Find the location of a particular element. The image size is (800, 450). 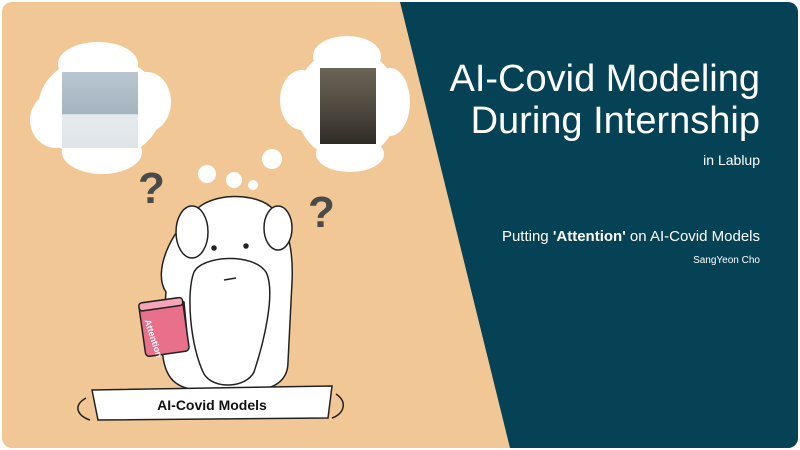

slide-title: AI-Covid Modeling During Internship is located at coordinates (580, 100).